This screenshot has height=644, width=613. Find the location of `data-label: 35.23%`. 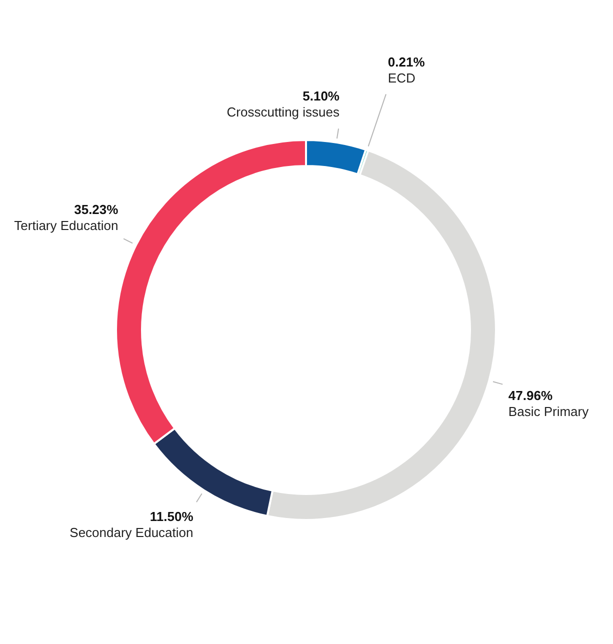

data-label: 35.23% is located at coordinates (96, 210).